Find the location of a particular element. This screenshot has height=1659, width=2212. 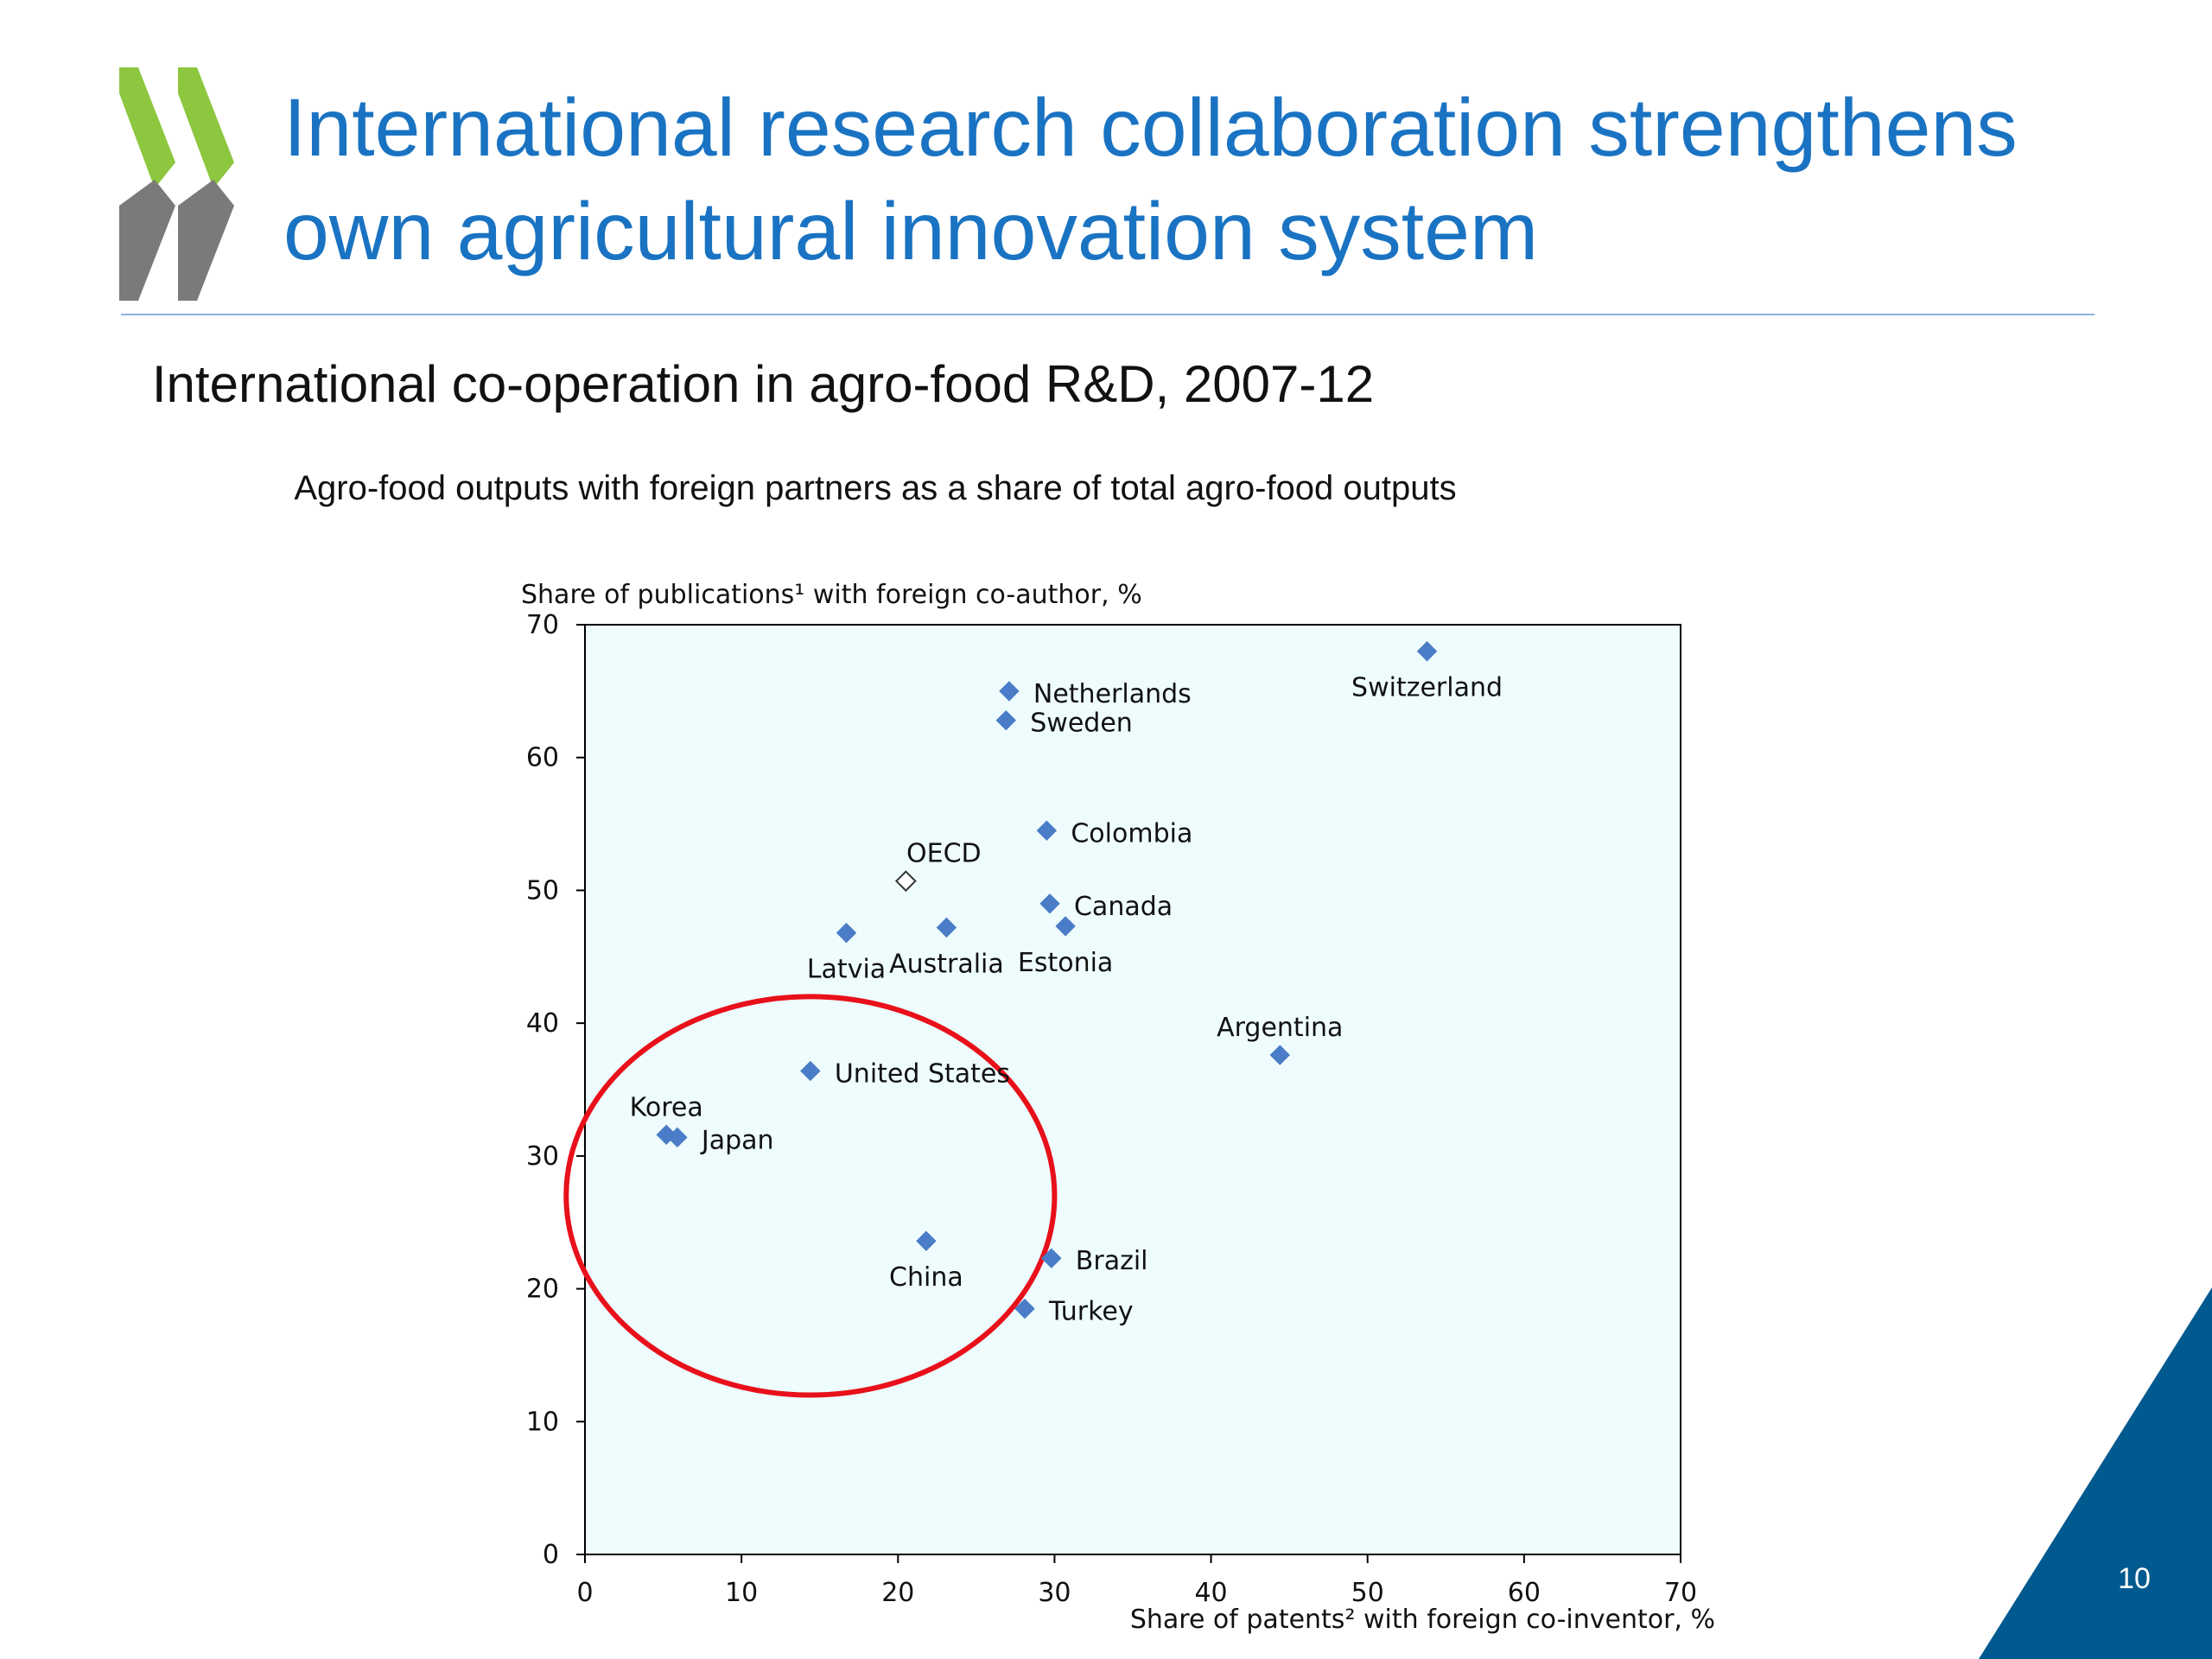

point-label-canada: Canada is located at coordinates (1123, 907).